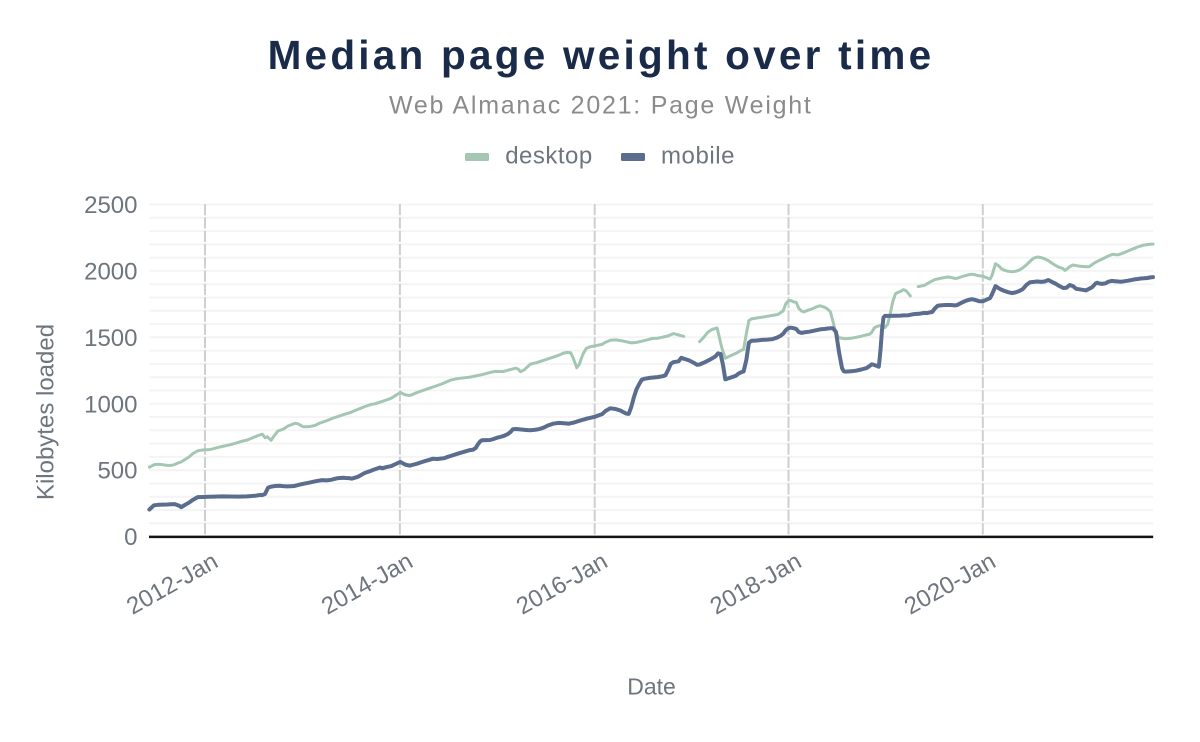 This screenshot has height=742, width=1200. I want to click on svg-text: Date, so click(651, 687).